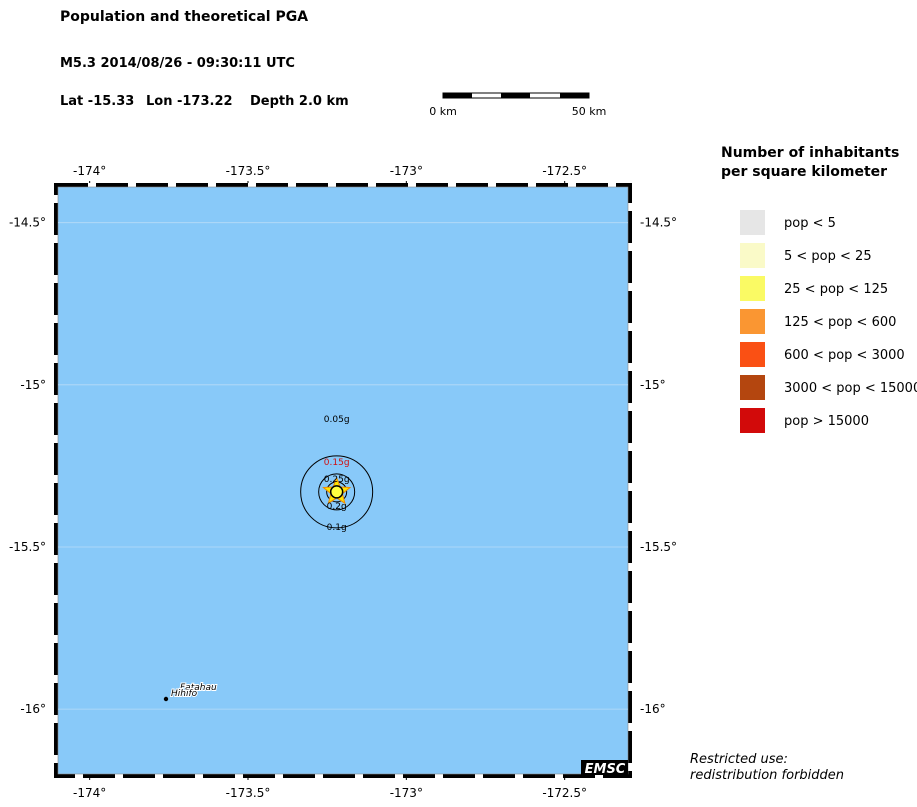  I want to click on footer: redistribution forbidden, so click(767, 775).